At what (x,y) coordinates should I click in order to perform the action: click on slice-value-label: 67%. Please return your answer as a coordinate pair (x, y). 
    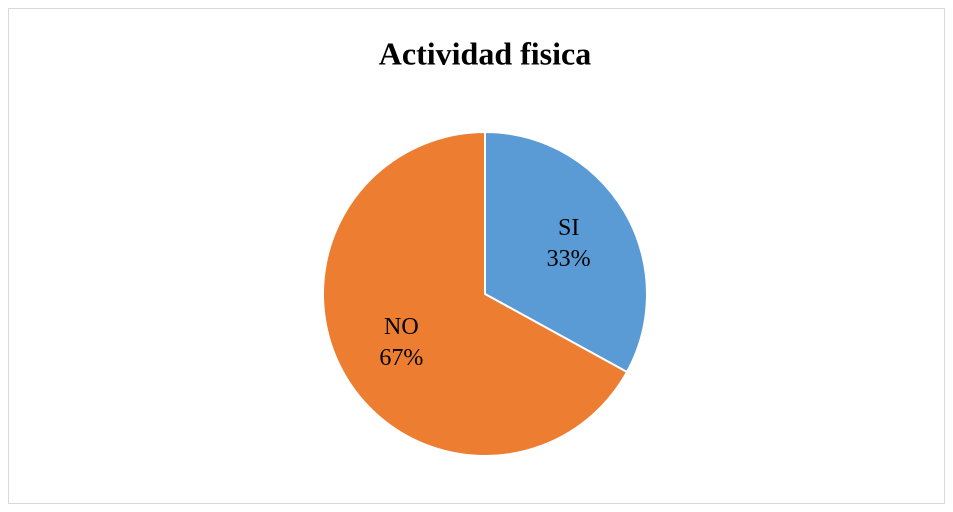
    Looking at the image, I should click on (401, 358).